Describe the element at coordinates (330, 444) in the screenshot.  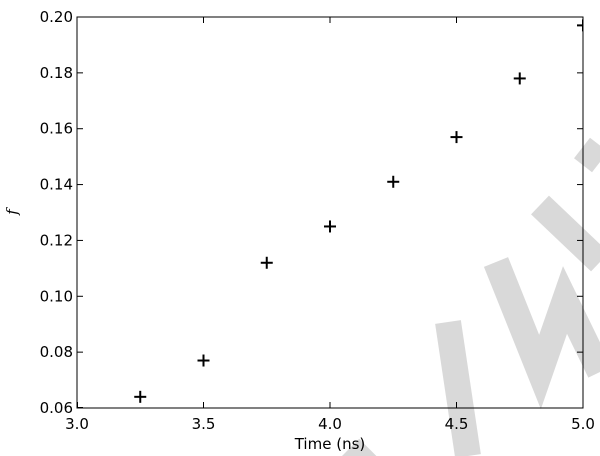
I see `x-axis-label: Time (ns)` at that location.